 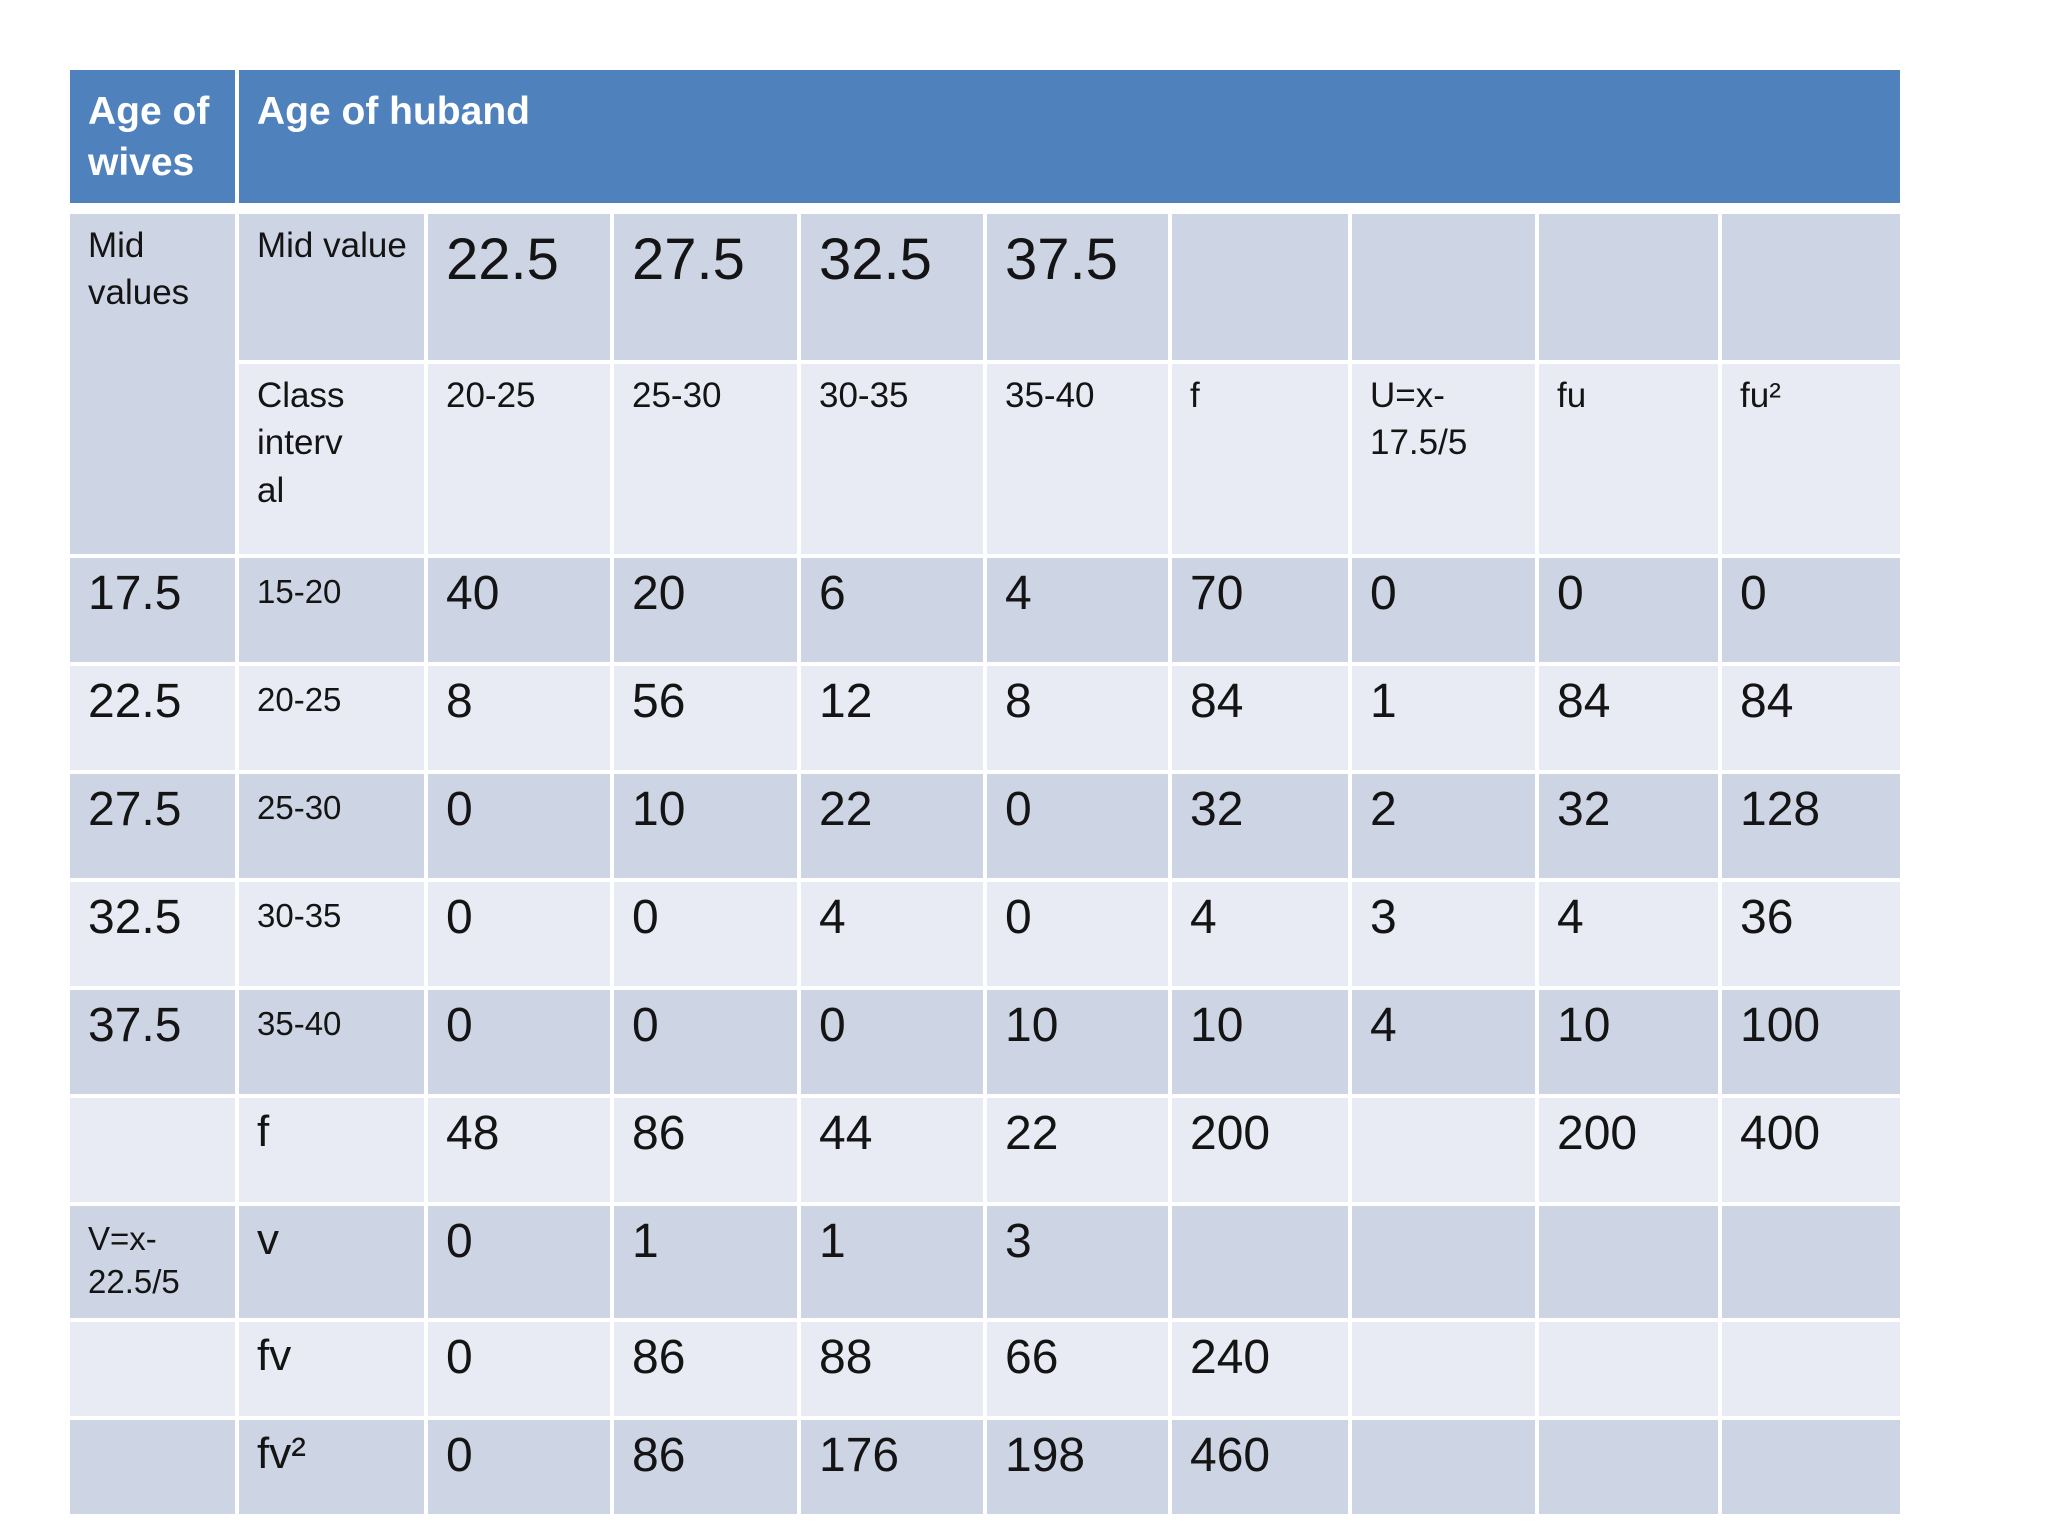 I want to click on table-cell: 1, so click(x=892, y=1262).